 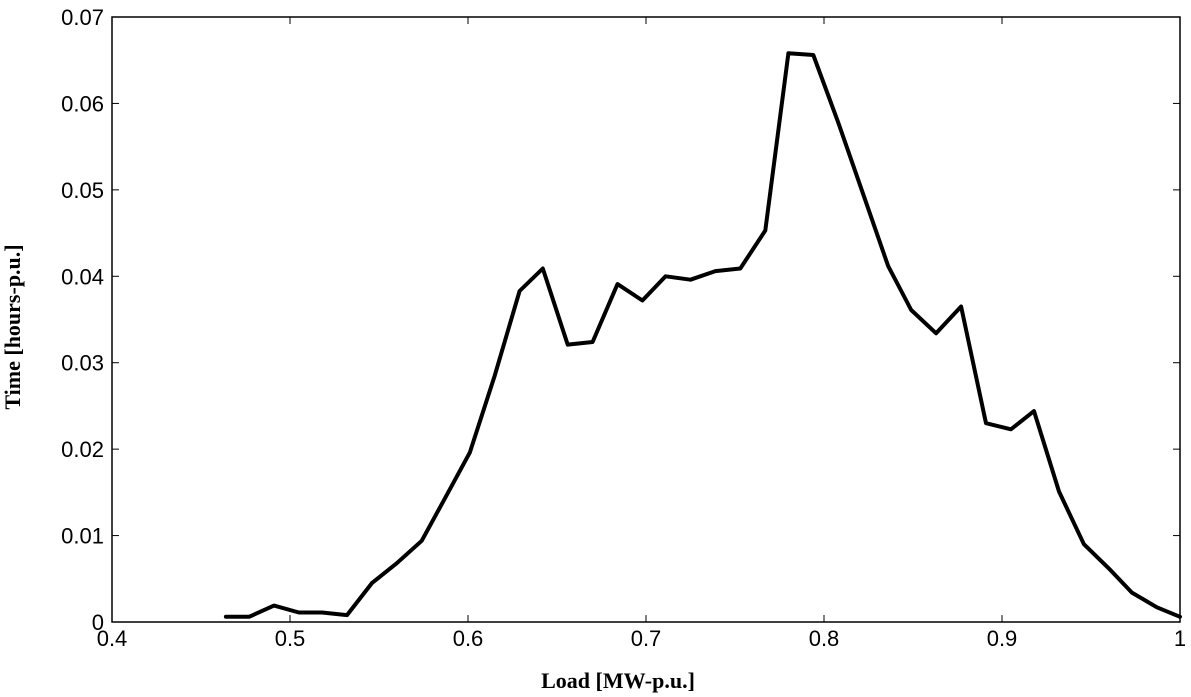 I want to click on x-tick-label: 0.8, so click(x=824, y=638).